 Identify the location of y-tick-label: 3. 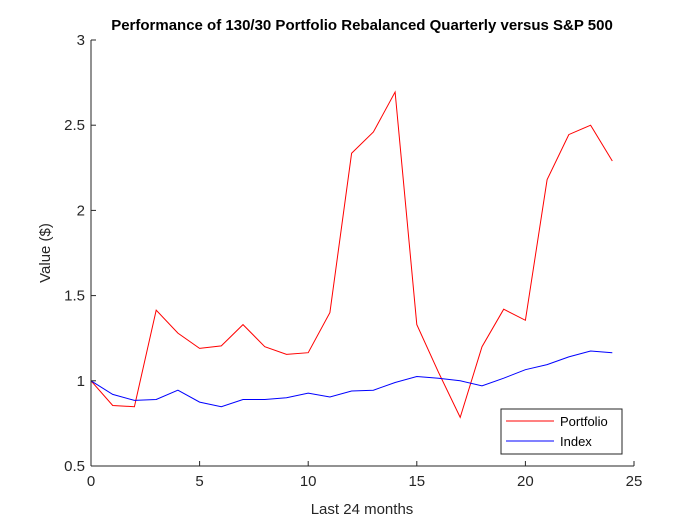
(81, 40).